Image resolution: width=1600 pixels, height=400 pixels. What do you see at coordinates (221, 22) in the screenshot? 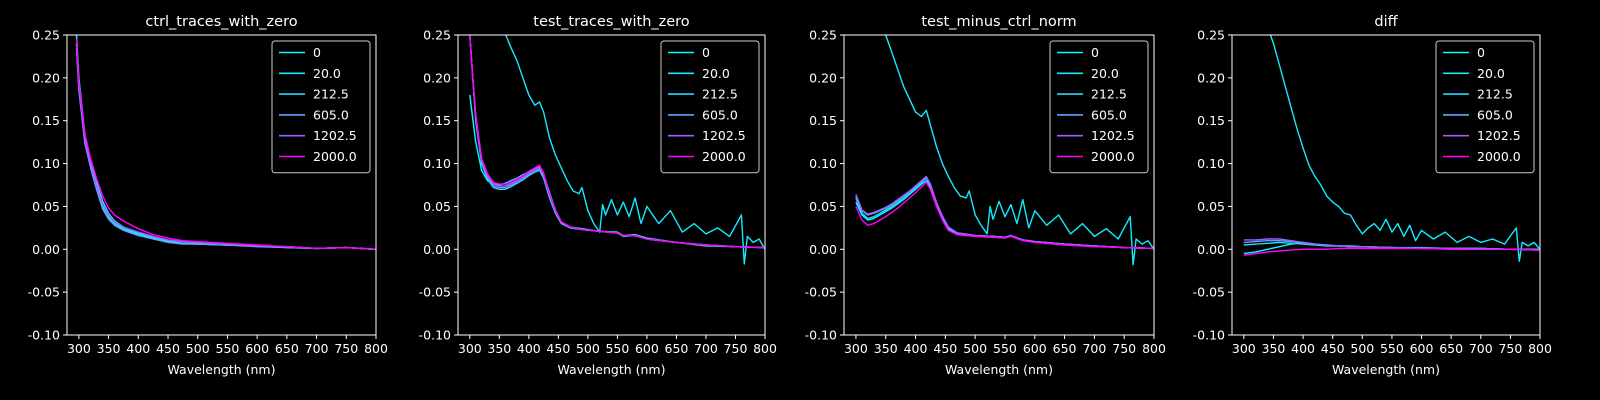
I see `chart-title: ctrl_traces_with_zero` at bounding box center [221, 22].